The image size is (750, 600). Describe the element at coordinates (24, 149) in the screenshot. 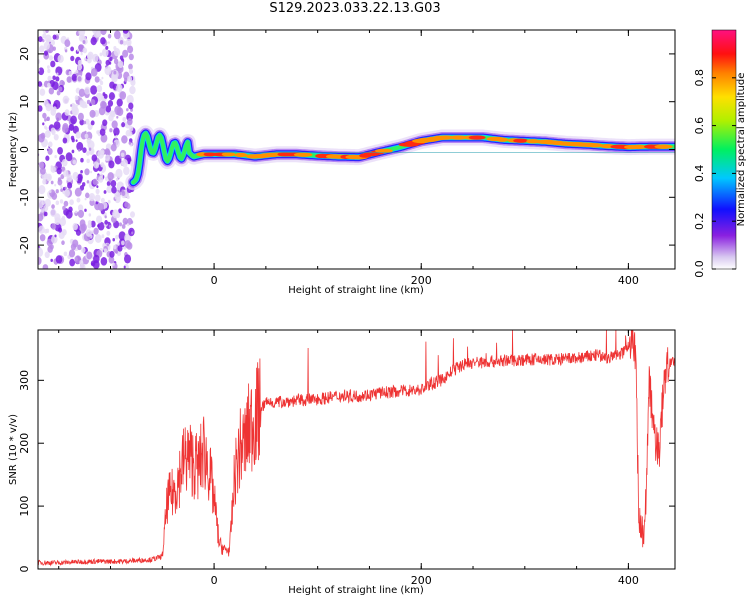

I see `y-tick-label: 0` at that location.